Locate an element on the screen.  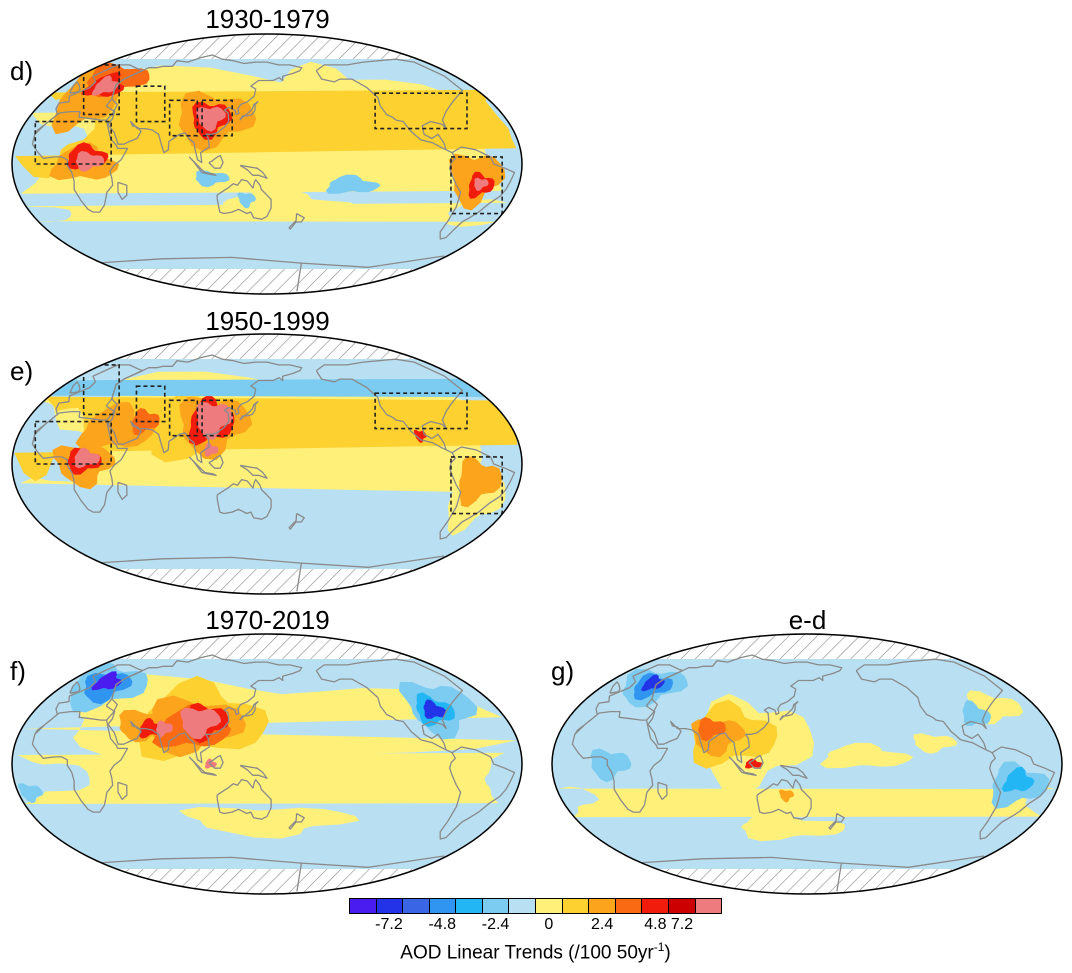
colorbar is located at coordinates (535, 906).